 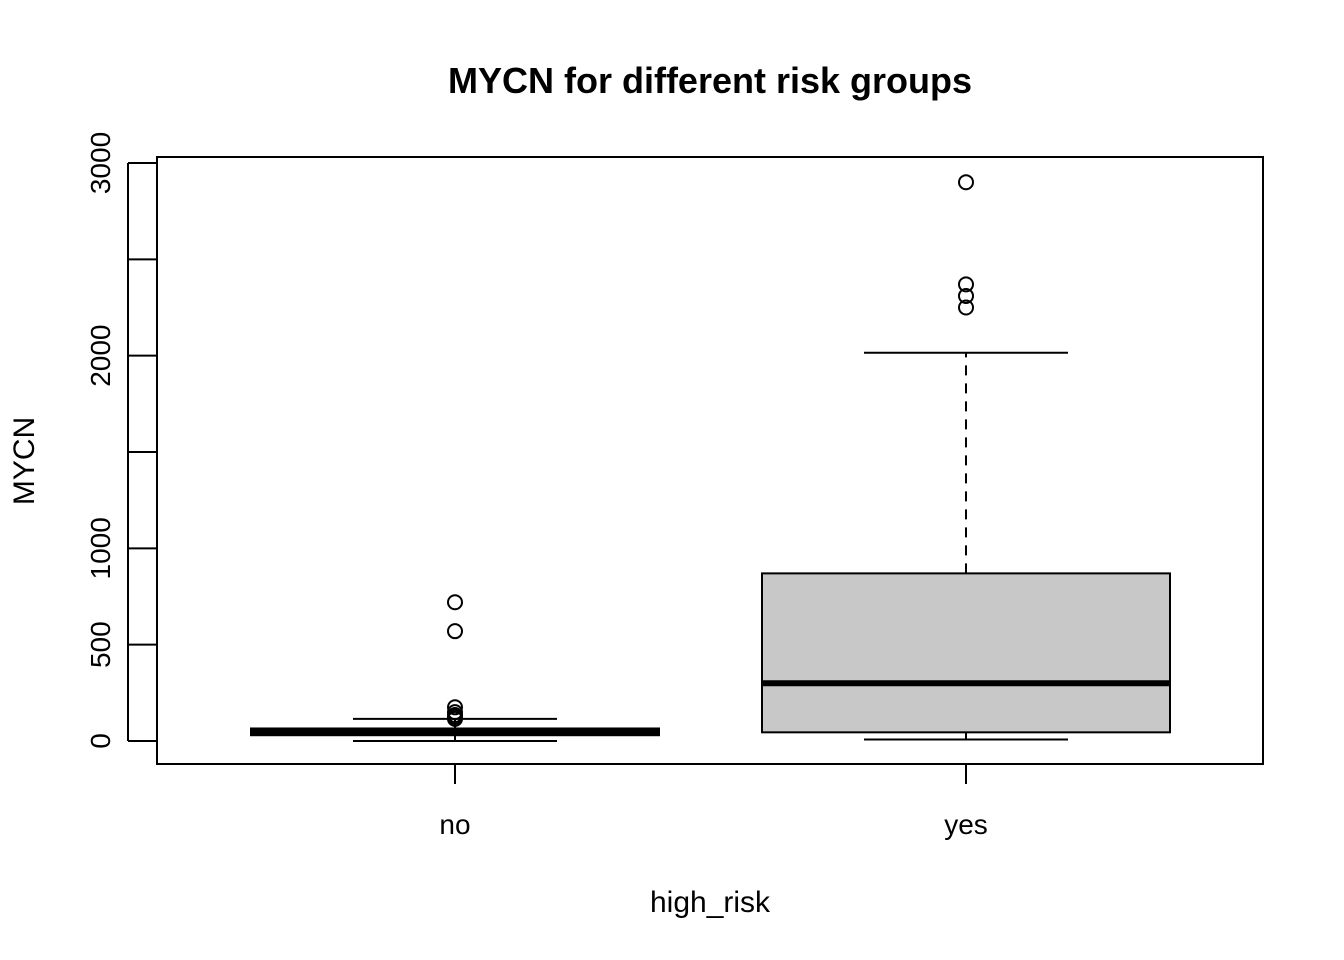 I want to click on chart-title: MYCN for different risk groups, so click(x=710, y=80).